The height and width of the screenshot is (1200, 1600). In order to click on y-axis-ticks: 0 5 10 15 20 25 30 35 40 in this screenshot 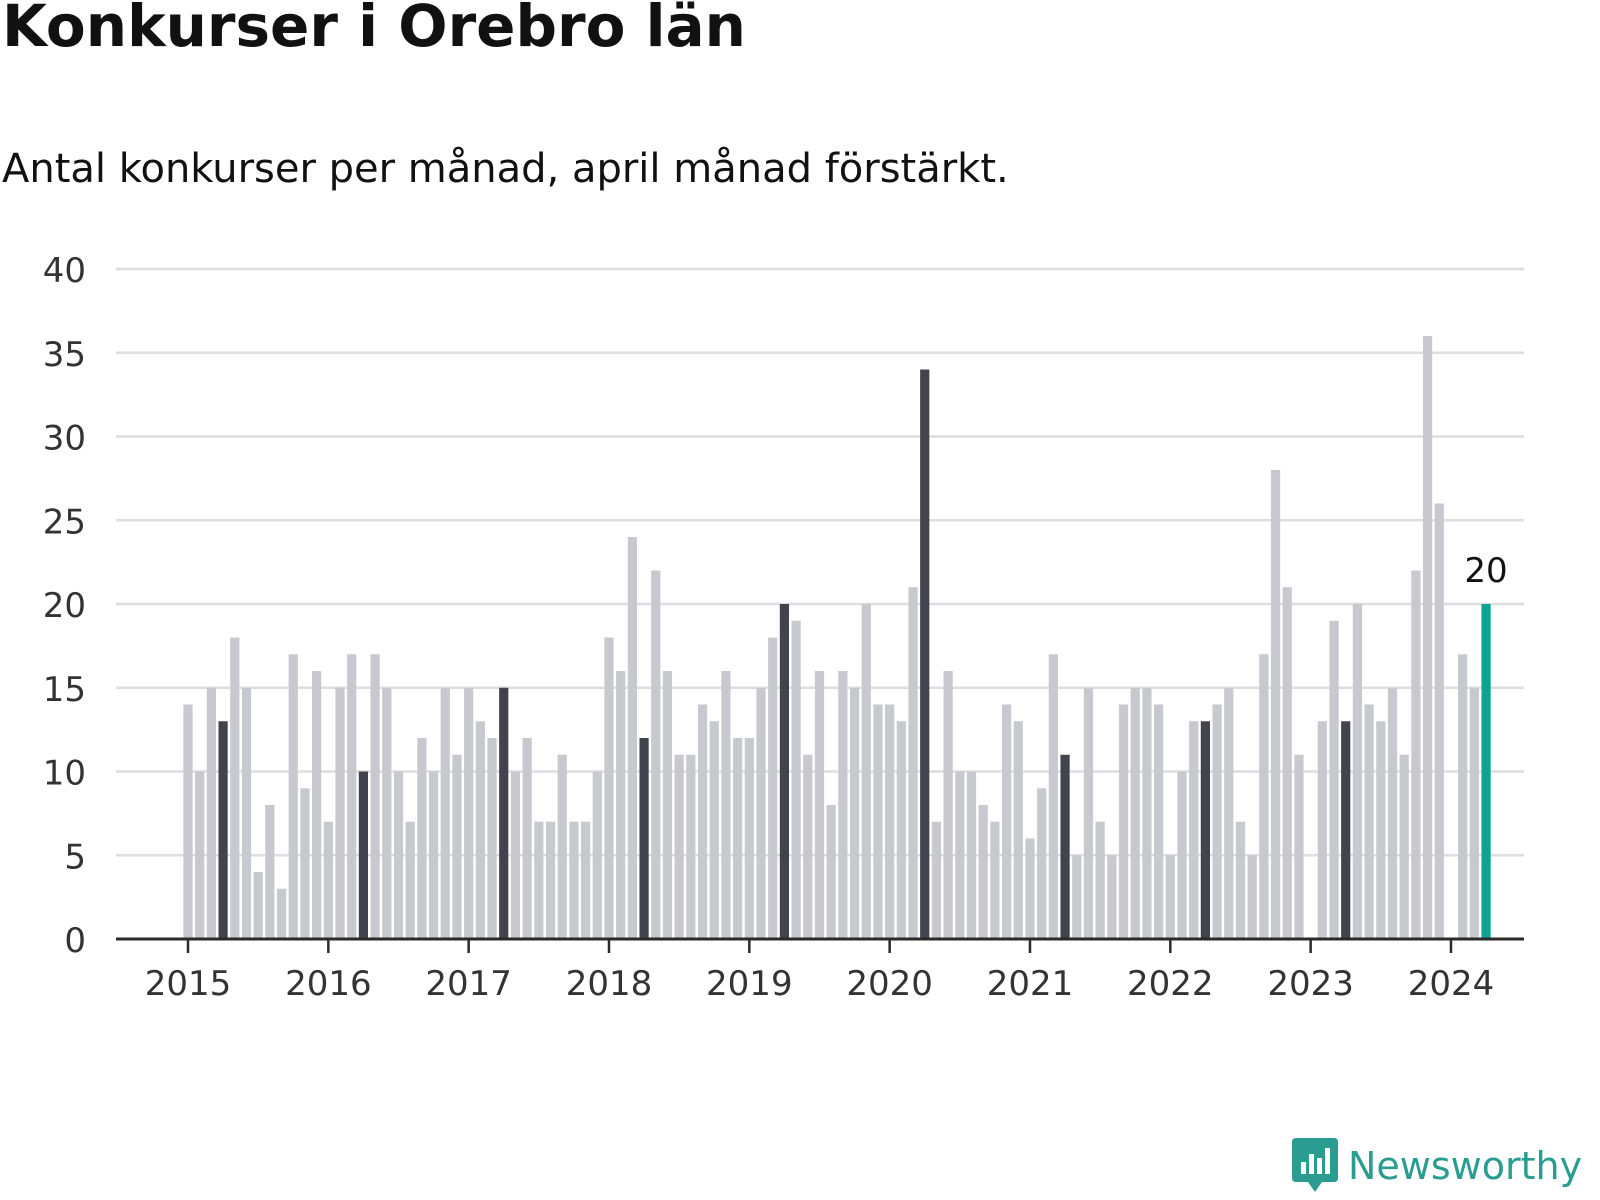, I will do `click(64, 606)`.